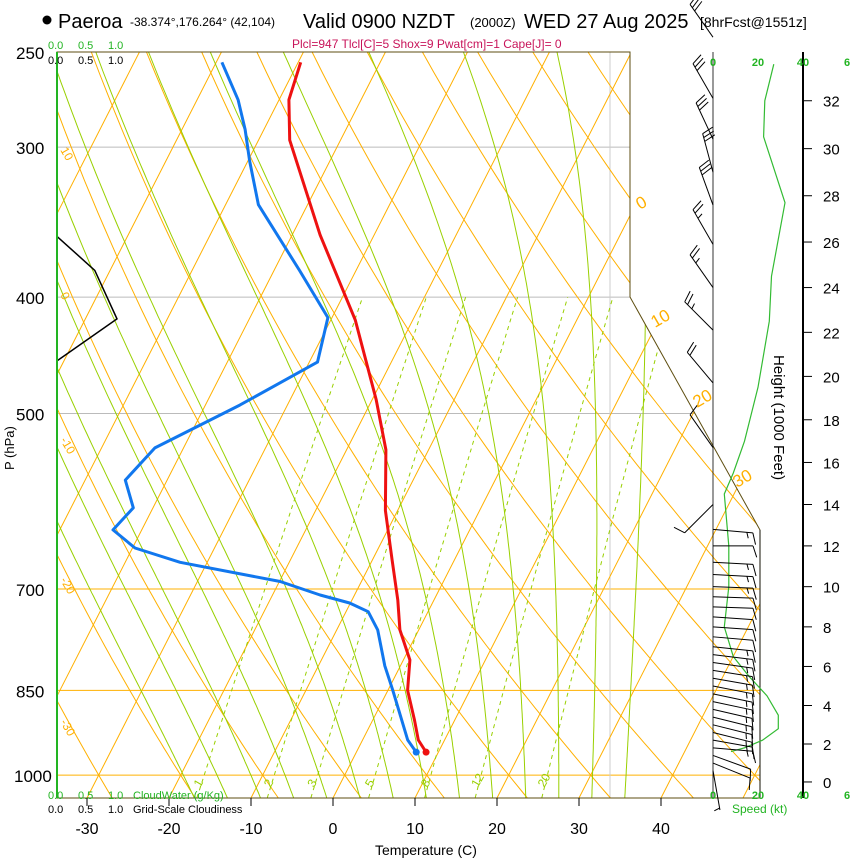  What do you see at coordinates (426, 850) in the screenshot?
I see `x-axis-label: Temperature (C)` at bounding box center [426, 850].